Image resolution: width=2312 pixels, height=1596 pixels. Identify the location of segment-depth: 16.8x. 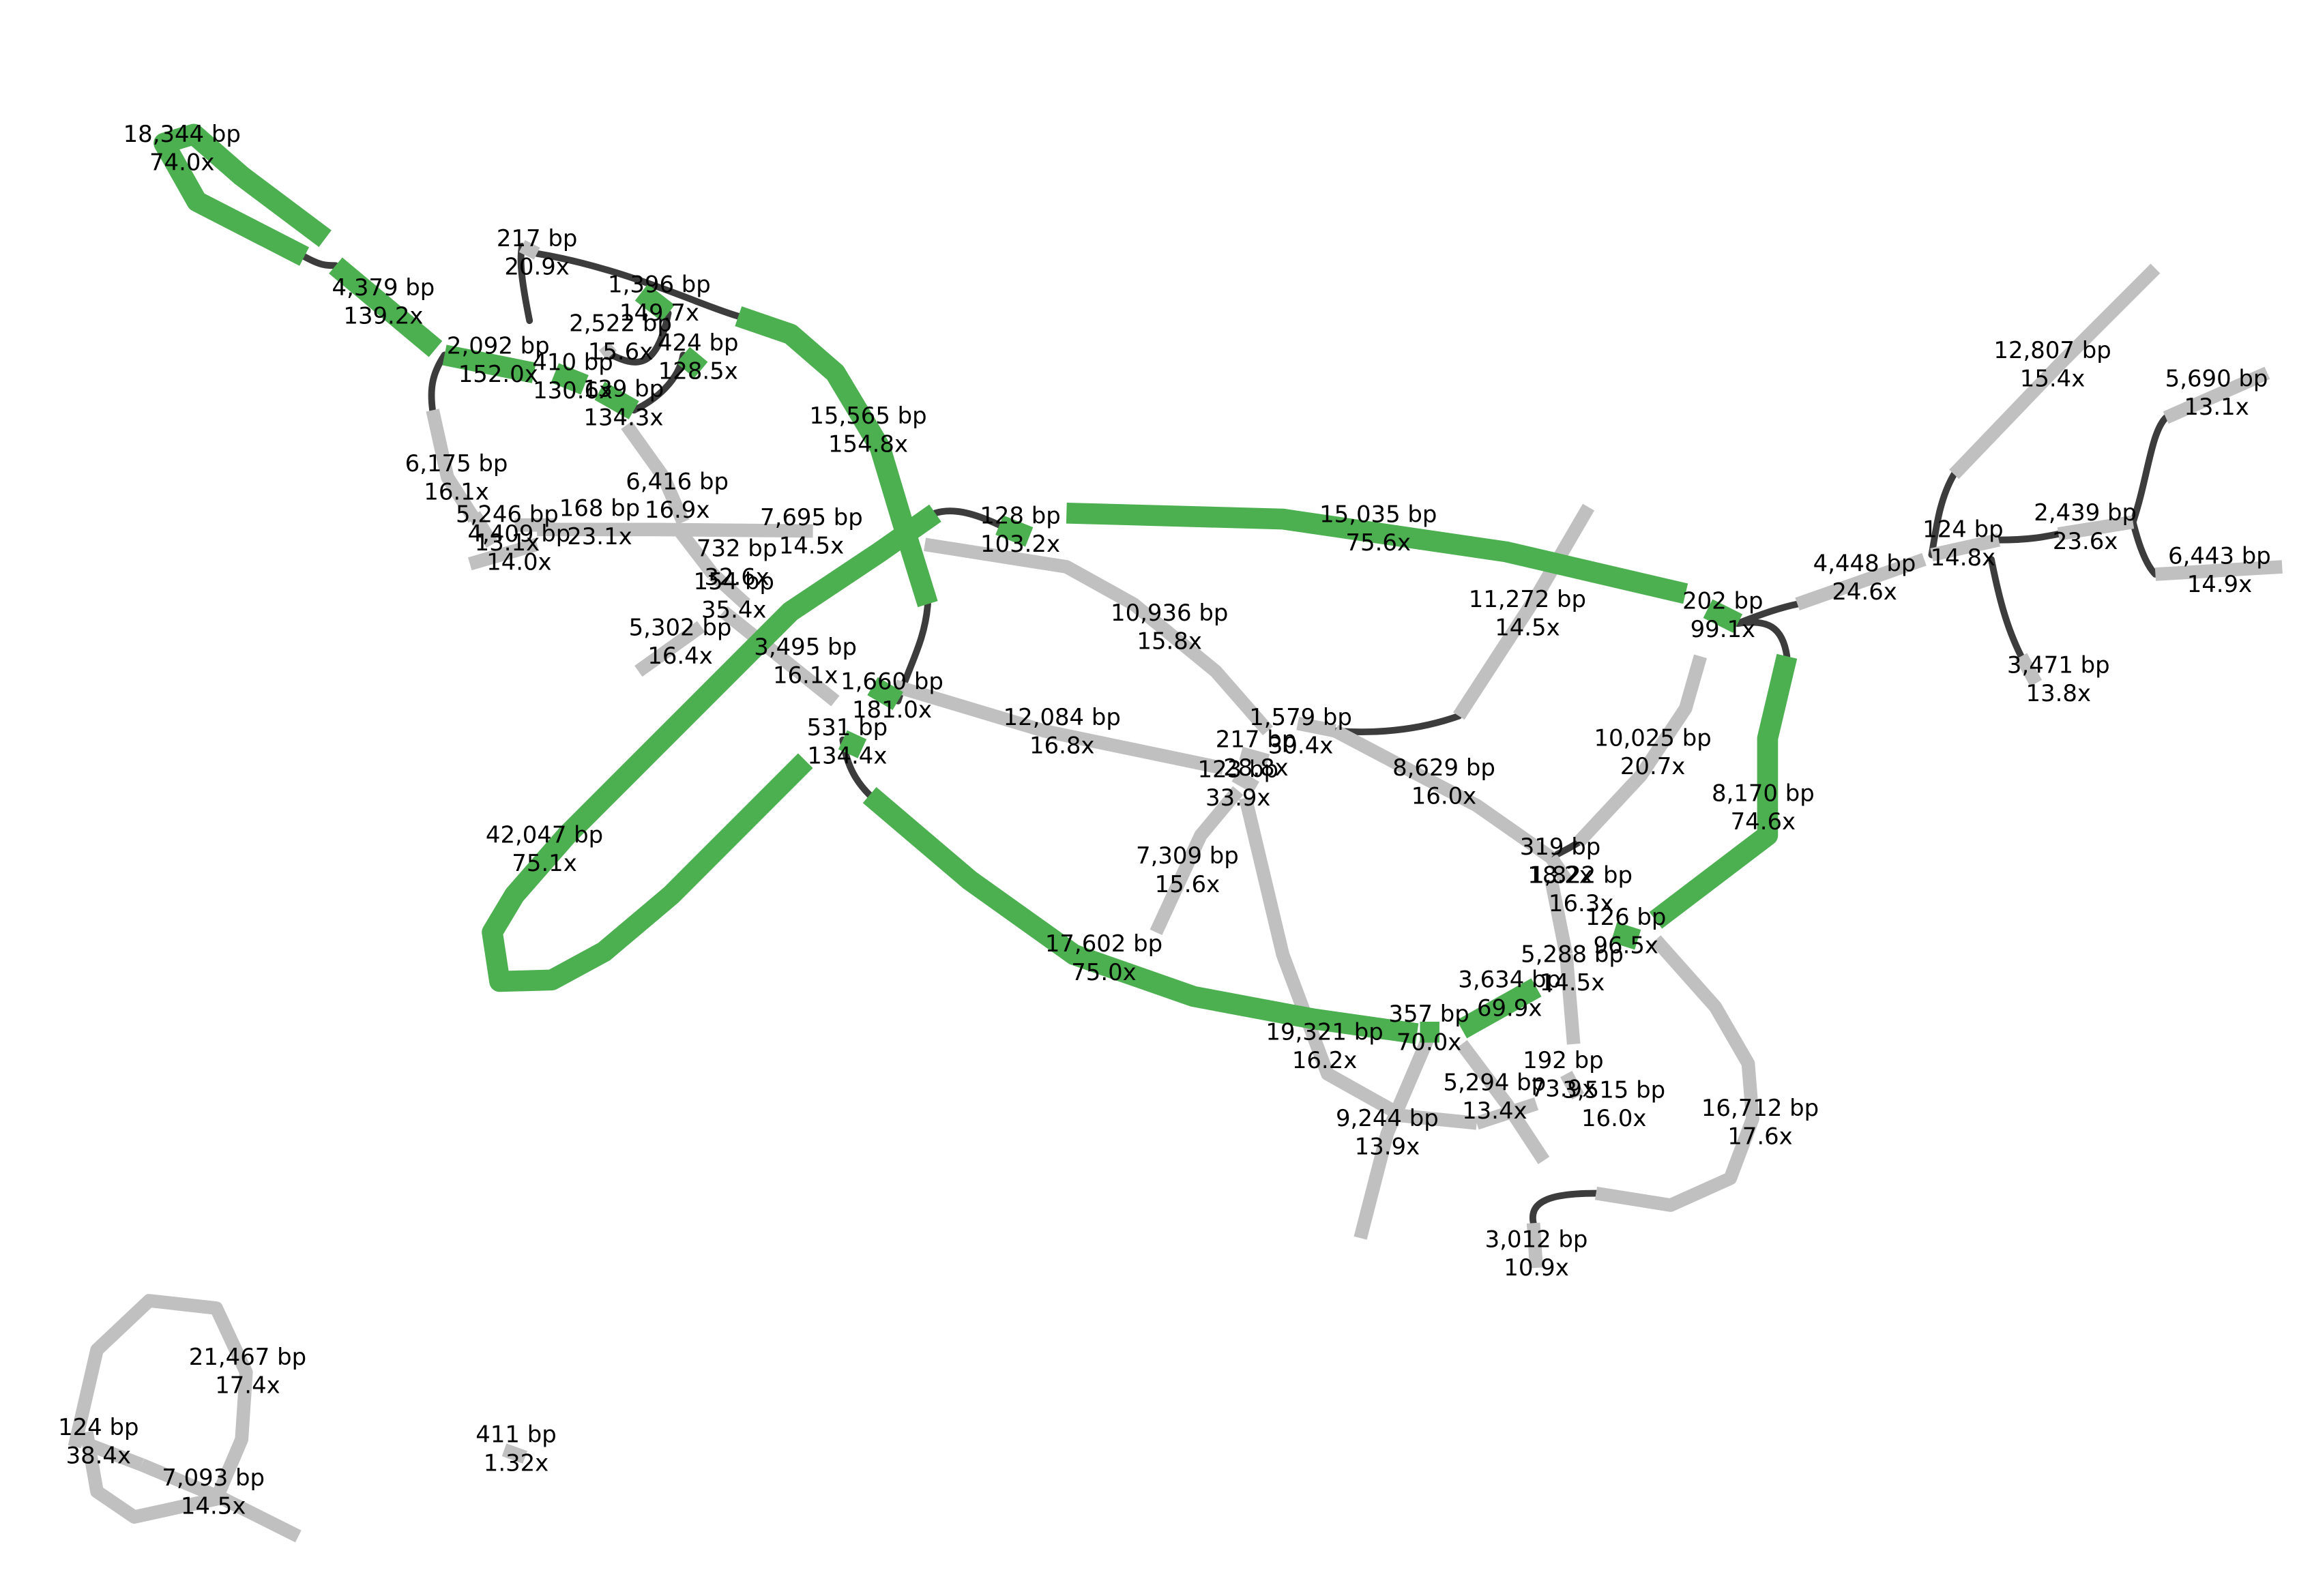
(1061, 745).